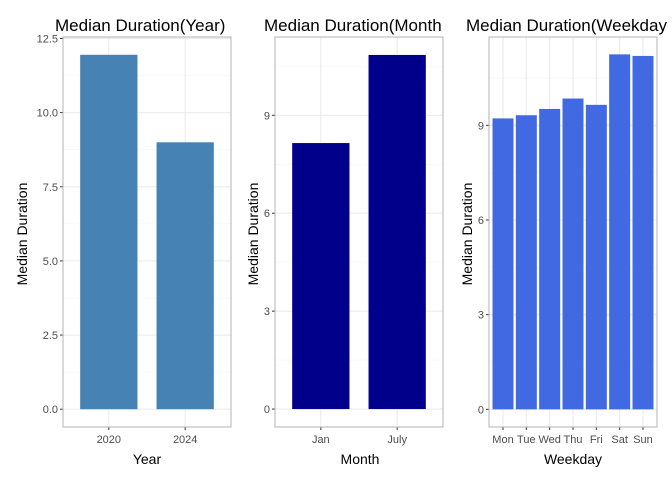 The height and width of the screenshot is (480, 672). Describe the element at coordinates (573, 459) in the screenshot. I see `x-axis-title: Weekday` at that location.